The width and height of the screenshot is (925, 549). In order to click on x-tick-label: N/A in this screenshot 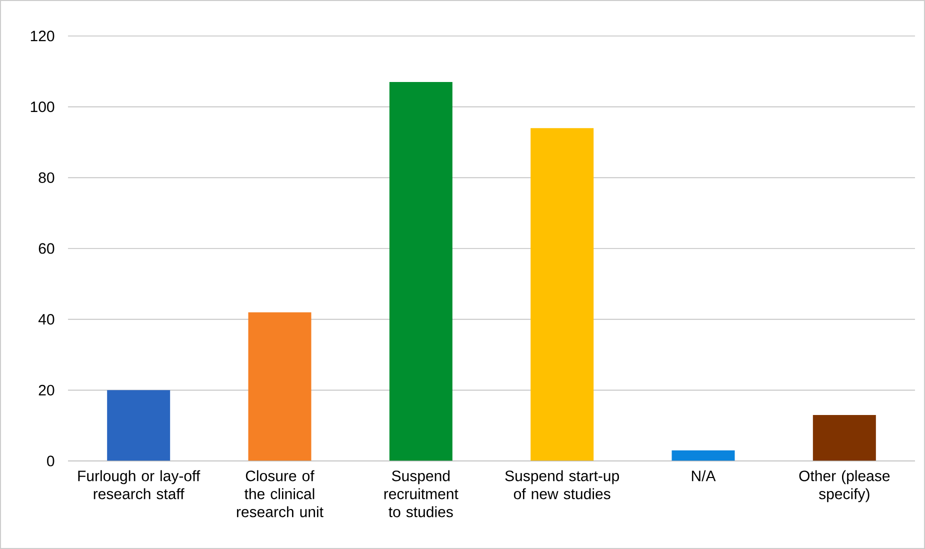, I will do `click(704, 476)`.